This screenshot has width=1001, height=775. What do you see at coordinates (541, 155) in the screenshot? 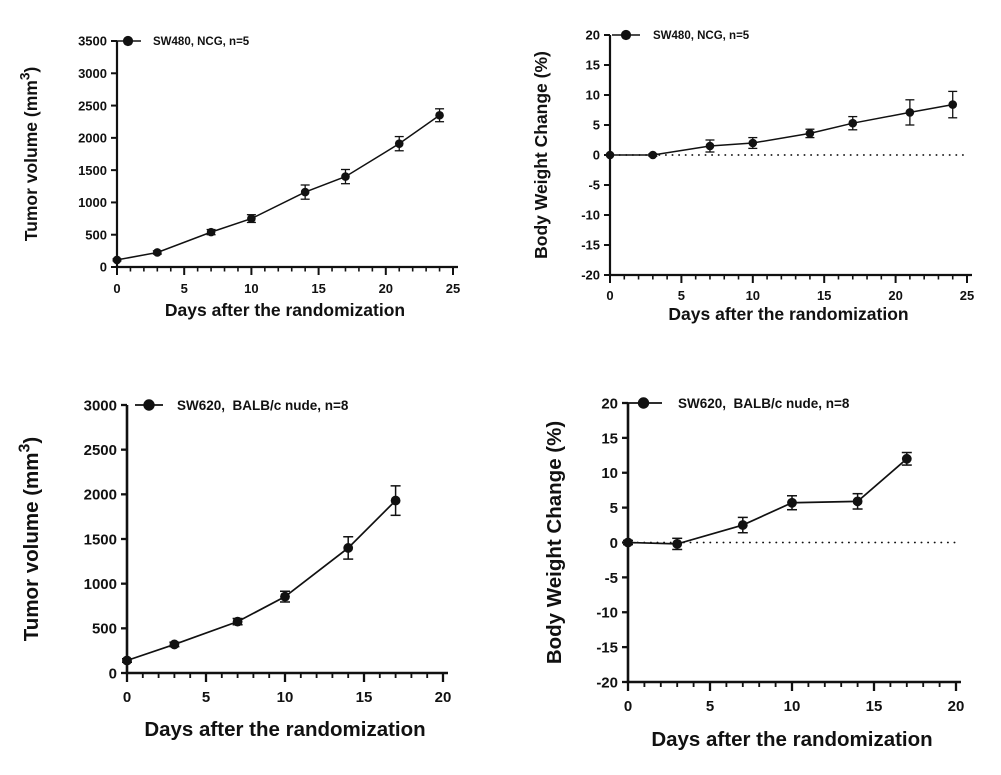
I see `y-axis-title: Body Weight Change (%)` at bounding box center [541, 155].